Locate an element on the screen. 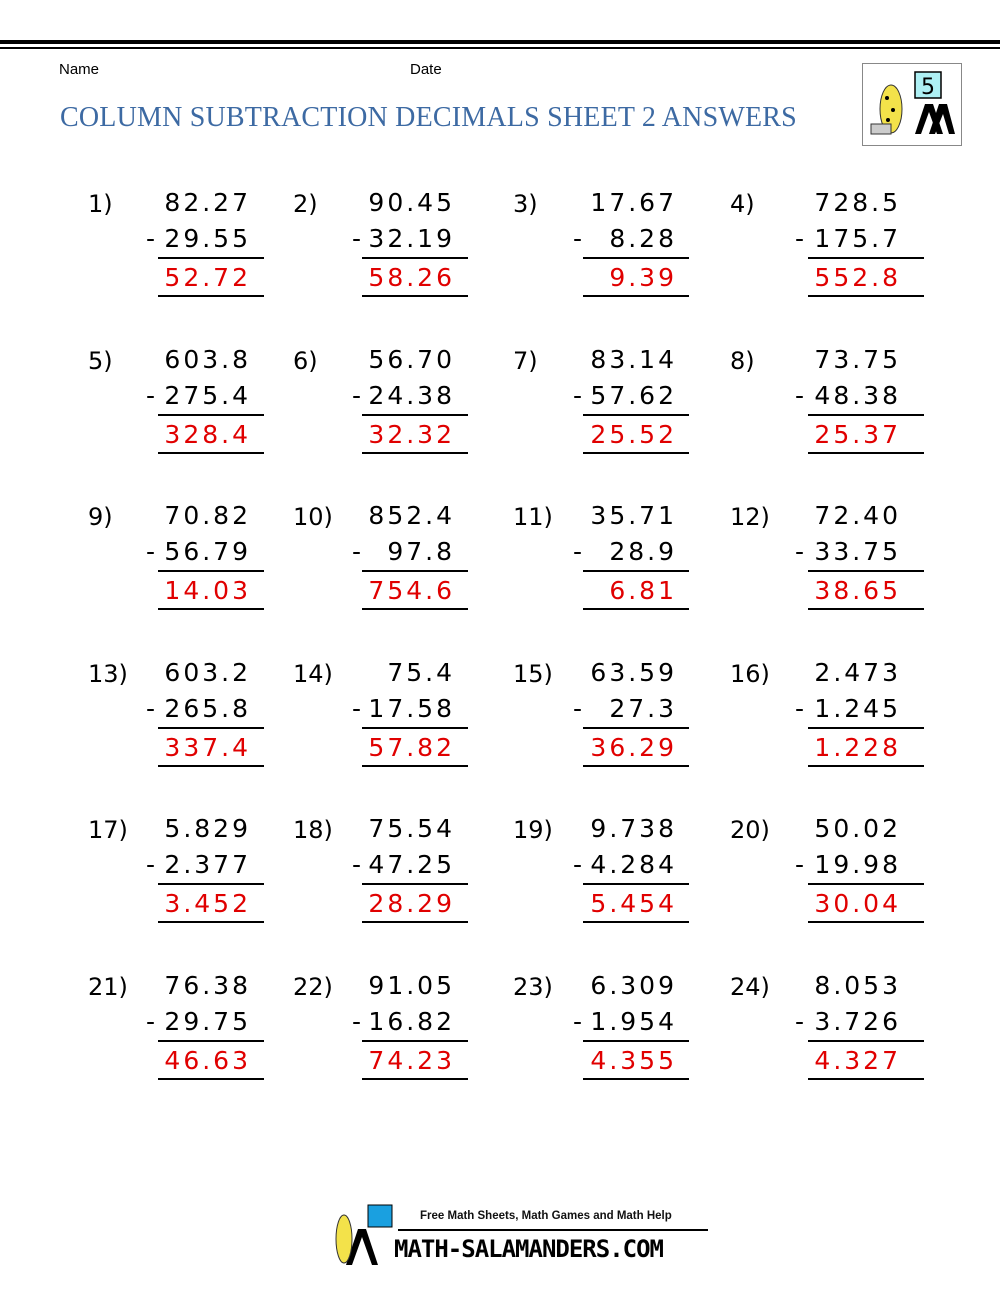 The width and height of the screenshot is (1000, 1294). answer: 36.29 is located at coordinates (633, 747).